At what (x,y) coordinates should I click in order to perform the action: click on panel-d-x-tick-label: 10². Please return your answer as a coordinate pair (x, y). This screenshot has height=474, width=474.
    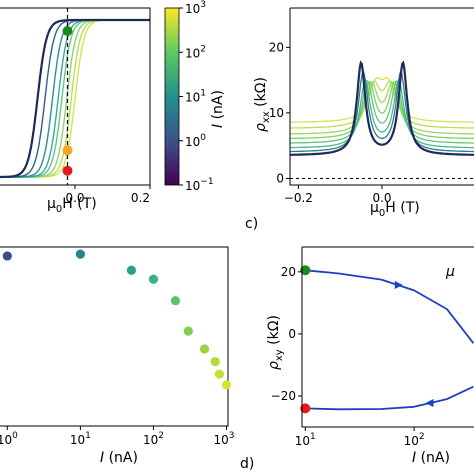
    Looking at the image, I should click on (414, 440).